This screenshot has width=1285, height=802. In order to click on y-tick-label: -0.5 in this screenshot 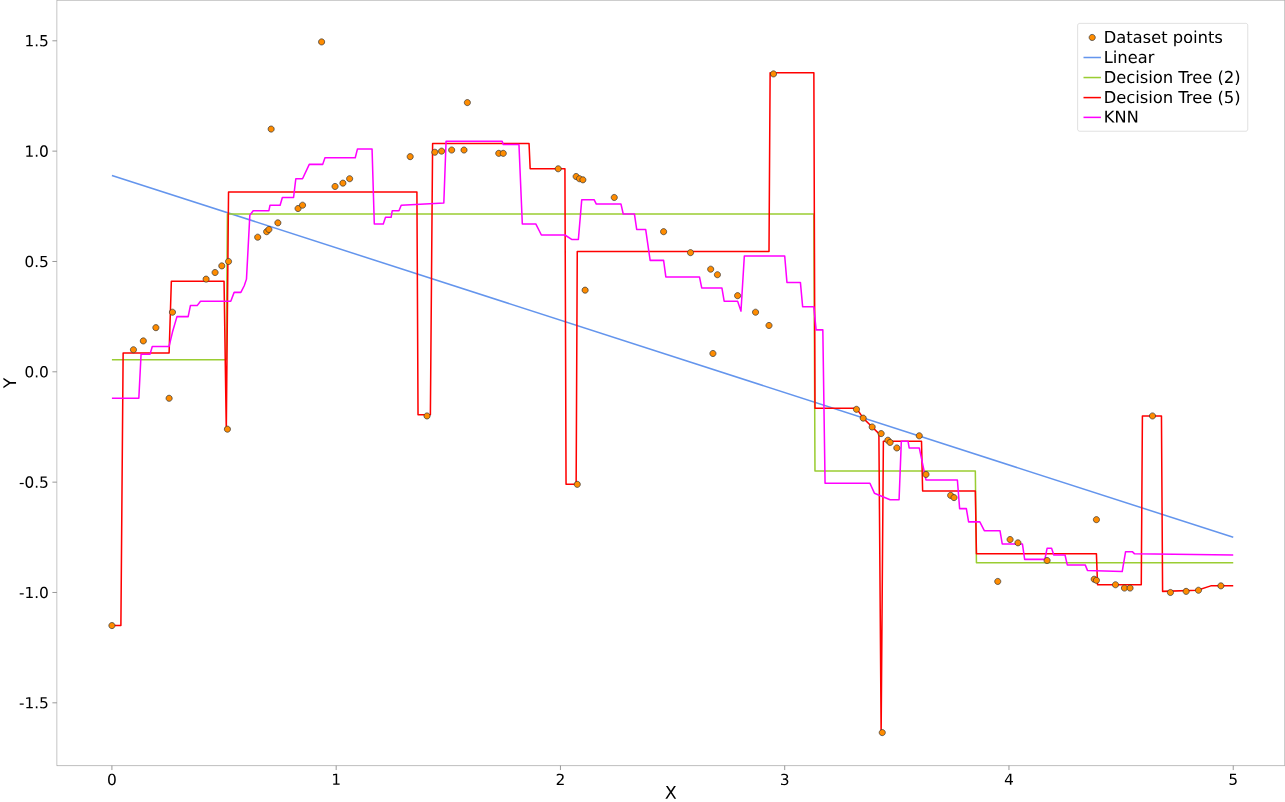, I will do `click(33, 482)`.